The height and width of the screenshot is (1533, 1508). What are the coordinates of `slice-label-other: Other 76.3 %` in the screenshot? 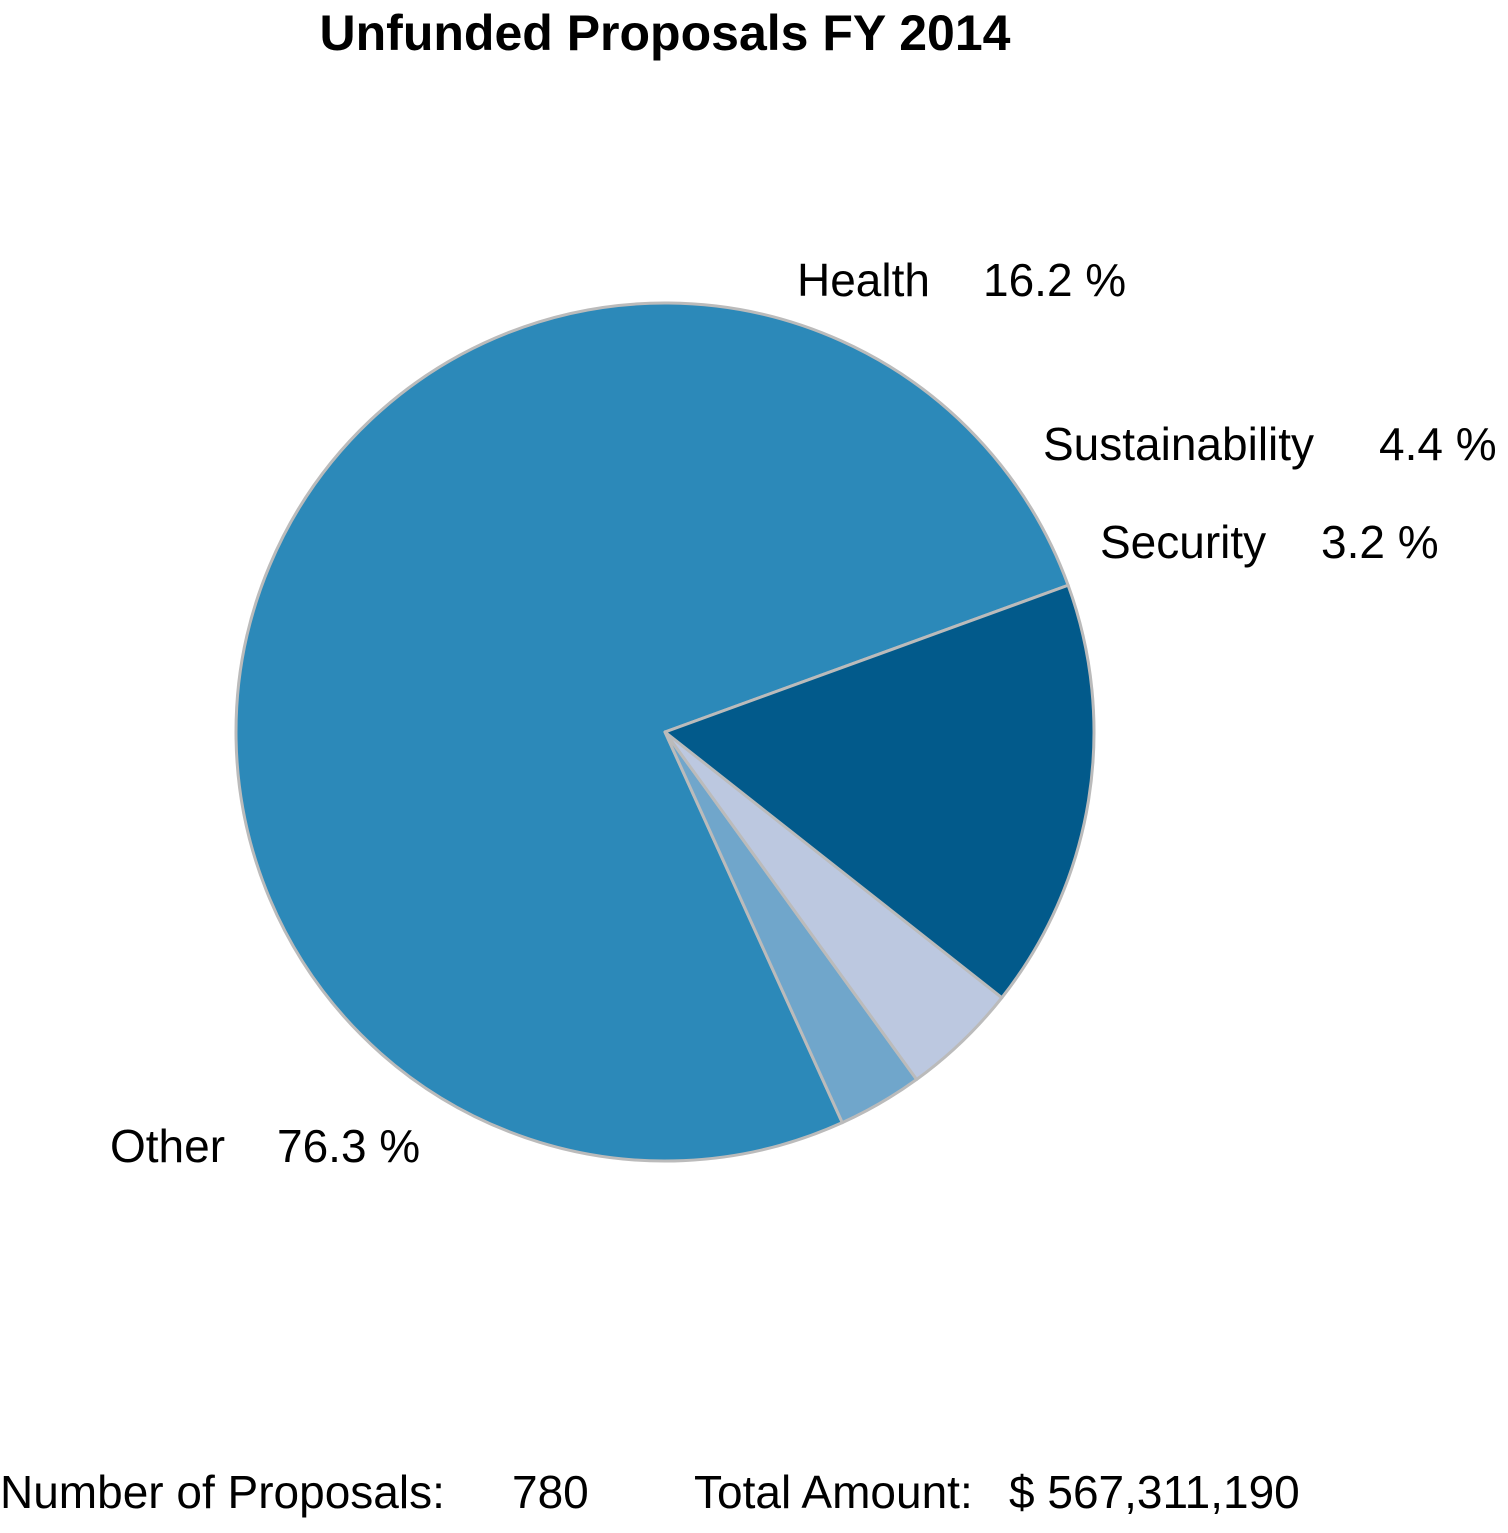 It's located at (265, 1146).